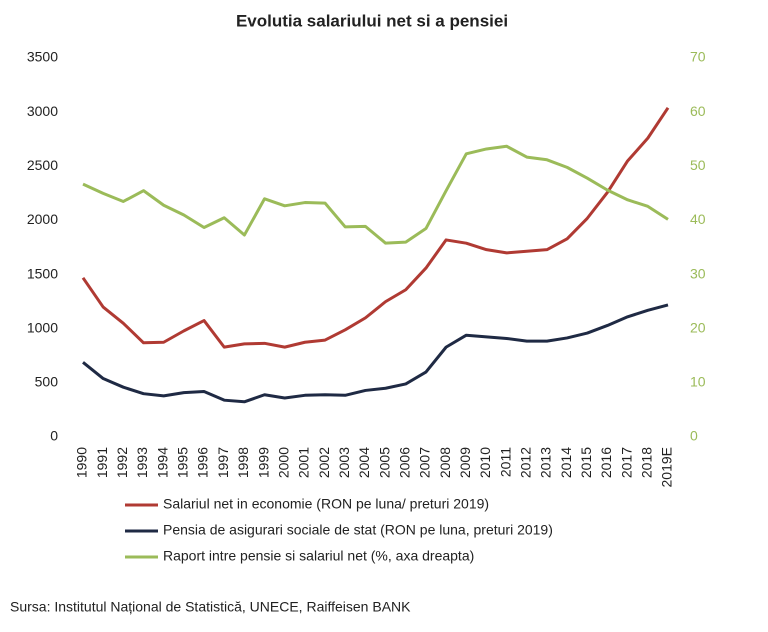 The image size is (768, 632). What do you see at coordinates (42, 327) in the screenshot?
I see `y-tick-label: 1000` at bounding box center [42, 327].